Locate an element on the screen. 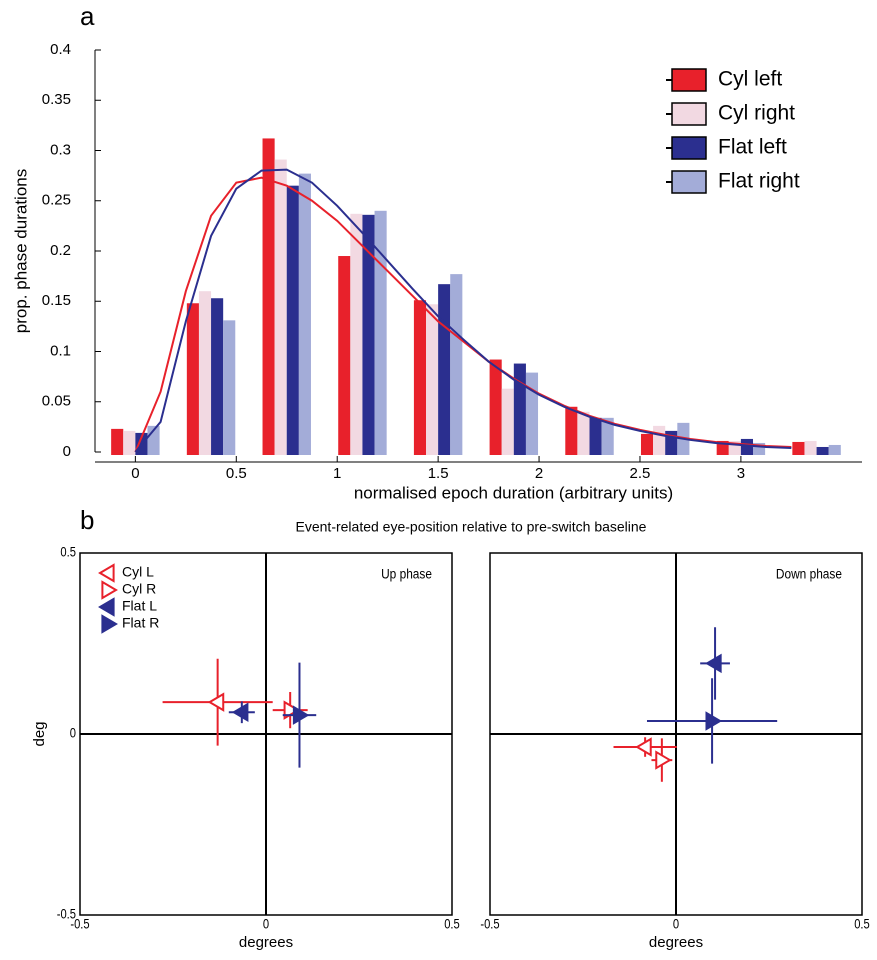 The image size is (877, 960). legend-label: Flat left is located at coordinates (752, 147).